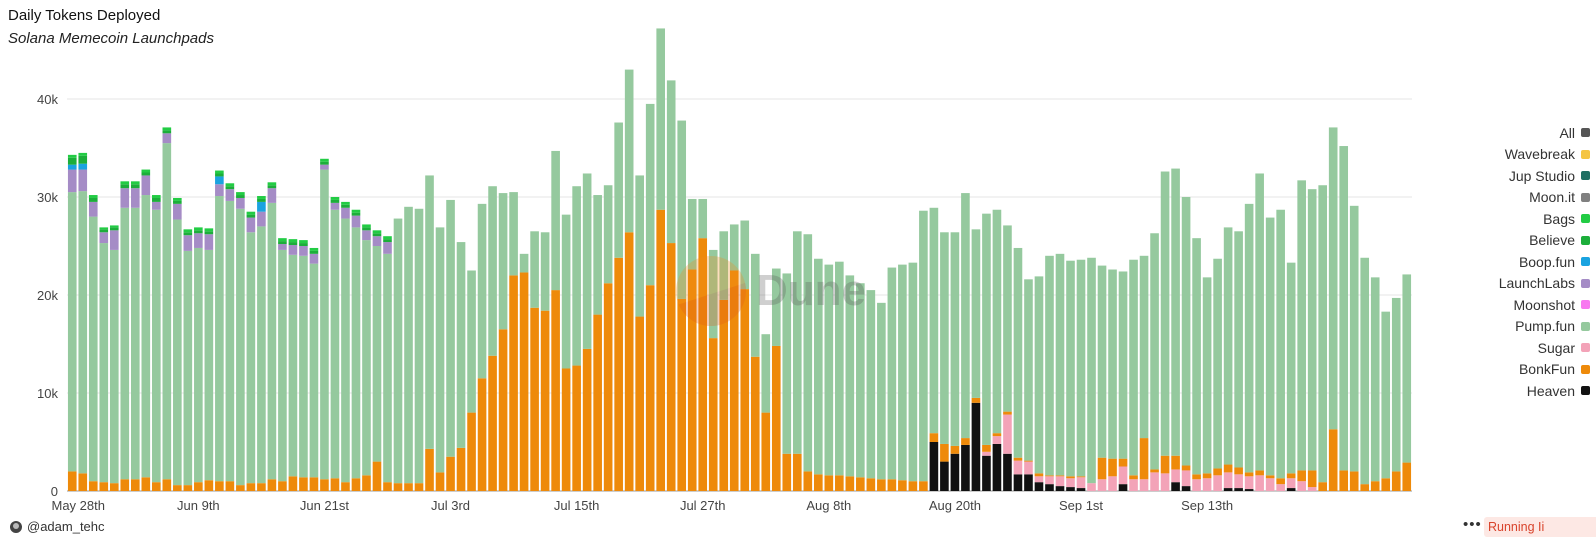  I want to click on legend-item: BonkFun, so click(1515, 370).